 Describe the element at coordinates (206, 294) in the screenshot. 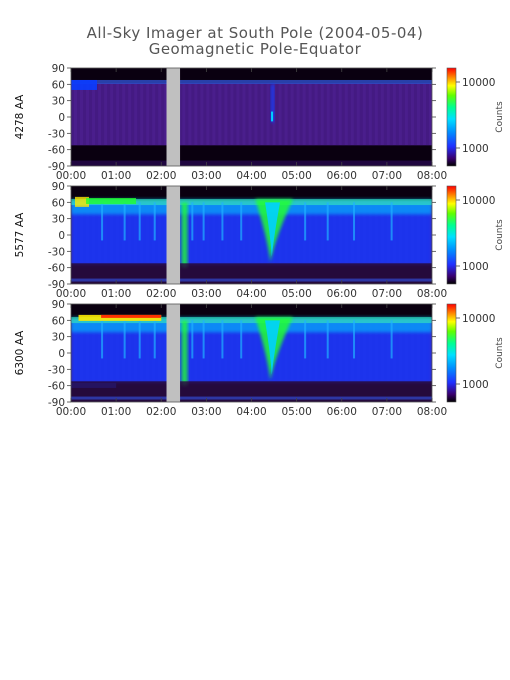

I see `x-tick-label: 03:00` at that location.